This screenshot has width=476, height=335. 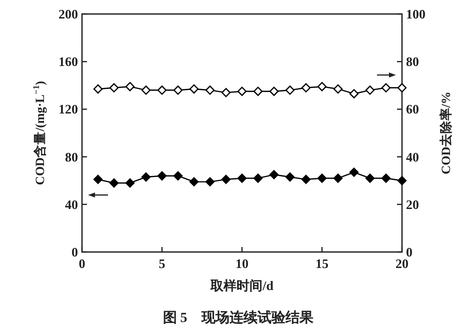 What do you see at coordinates (412, 156) in the screenshot?
I see `y2-tick-label: 40` at bounding box center [412, 156].